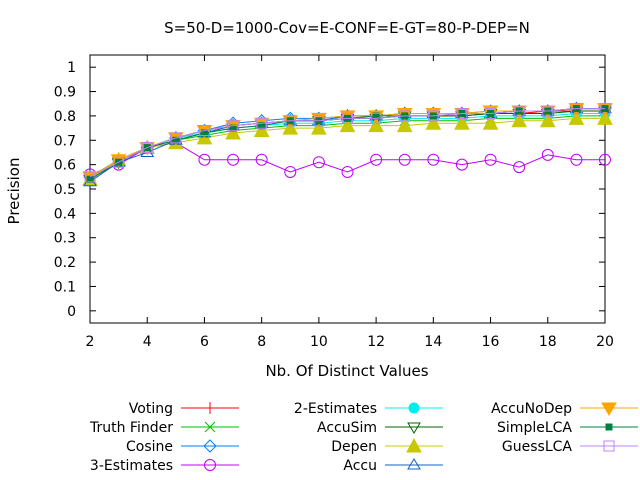 The height and width of the screenshot is (480, 640). I want to click on x-tick-label: 4, so click(147, 342).